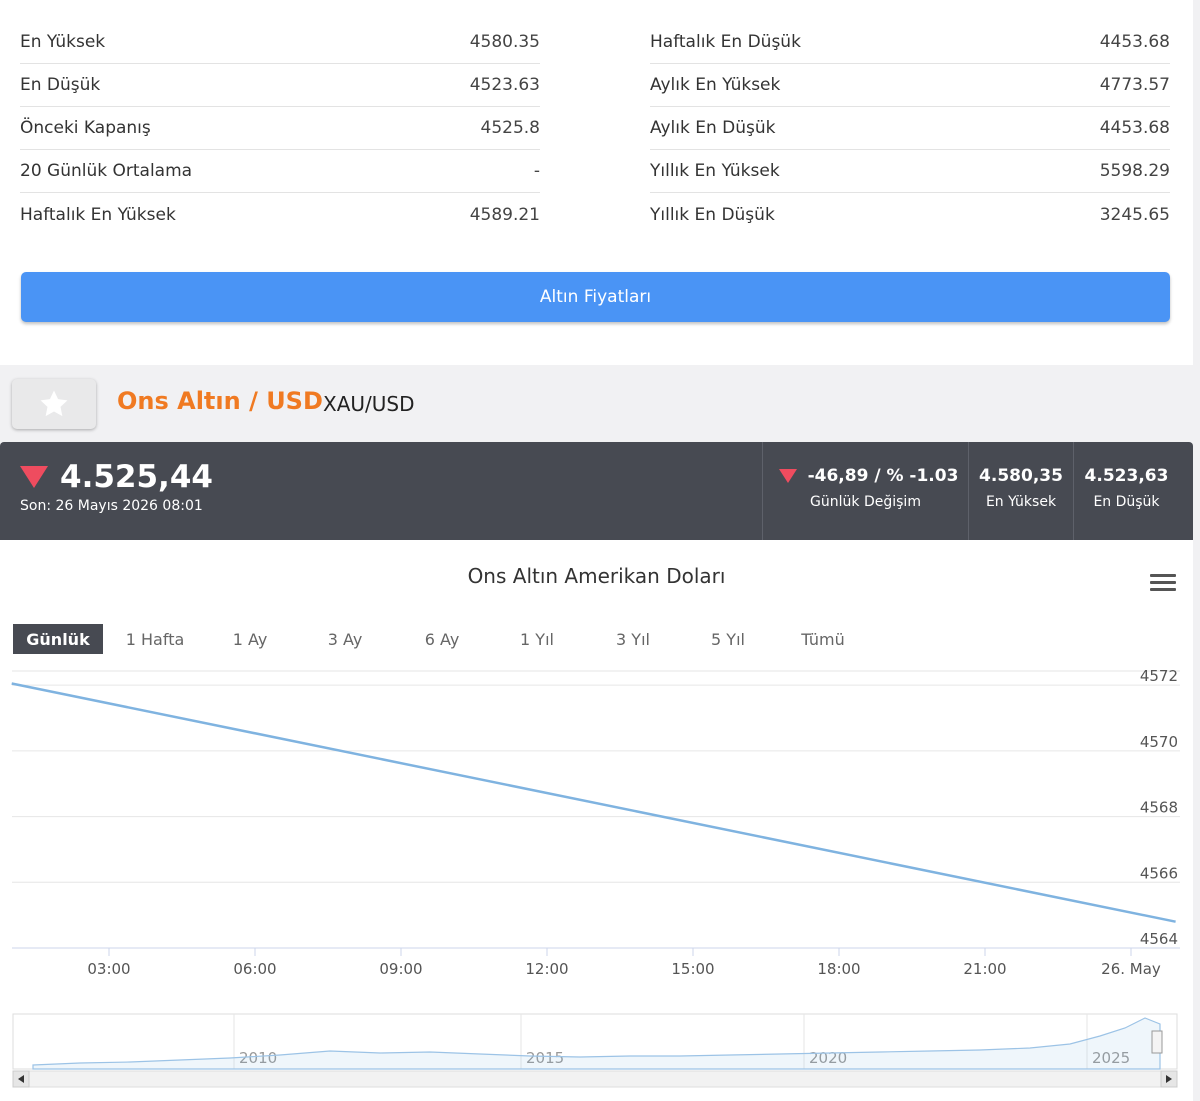 Image resolution: width=1200 pixels, height=1101 pixels. I want to click on chart-menu-icon, so click(1163, 584).